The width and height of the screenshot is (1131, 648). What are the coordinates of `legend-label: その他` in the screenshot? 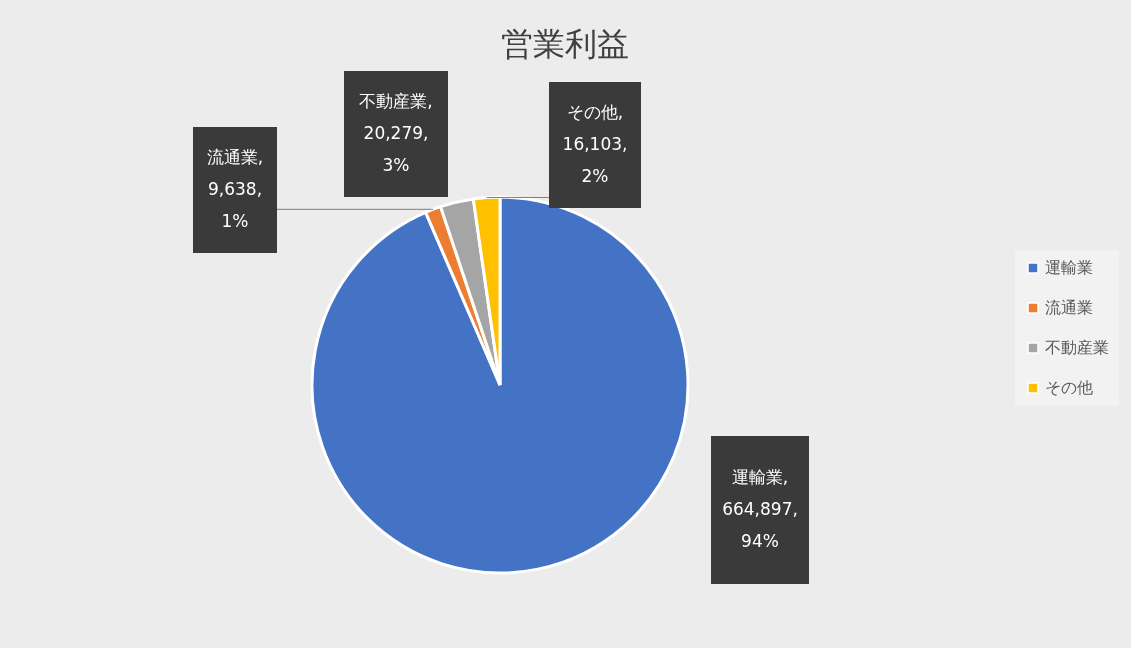 It's located at (1069, 387).